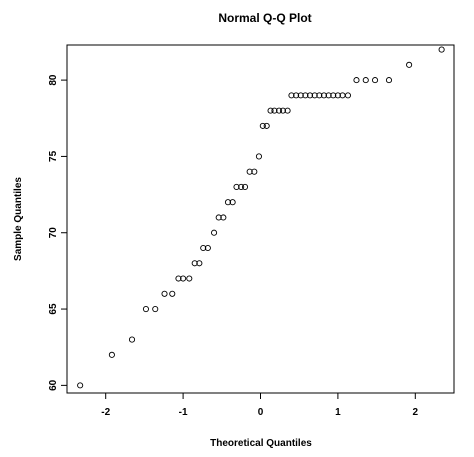 The height and width of the screenshot is (457, 474). I want to click on y-tick-label: 65, so click(53, 309).